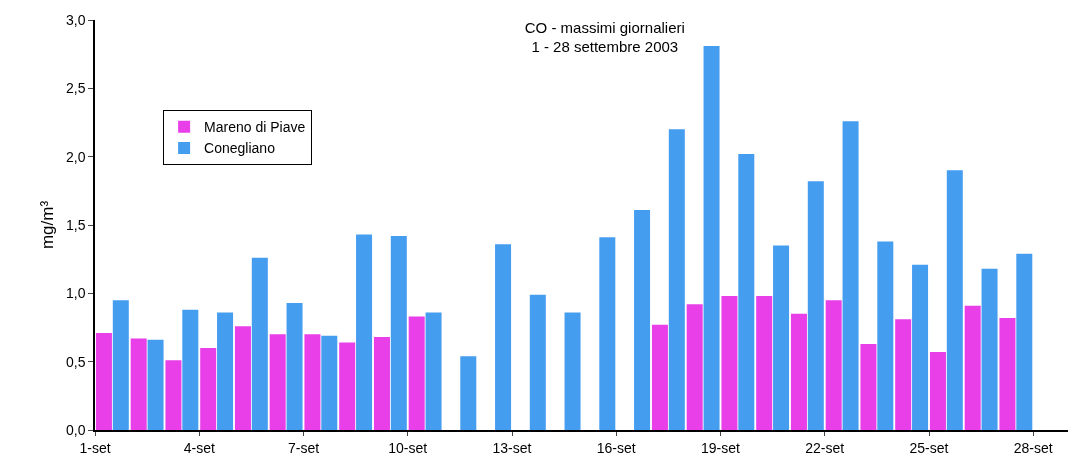 This screenshot has width=1080, height=468. Describe the element at coordinates (408, 447) in the screenshot. I see `x-tick-label: 10-set` at that location.